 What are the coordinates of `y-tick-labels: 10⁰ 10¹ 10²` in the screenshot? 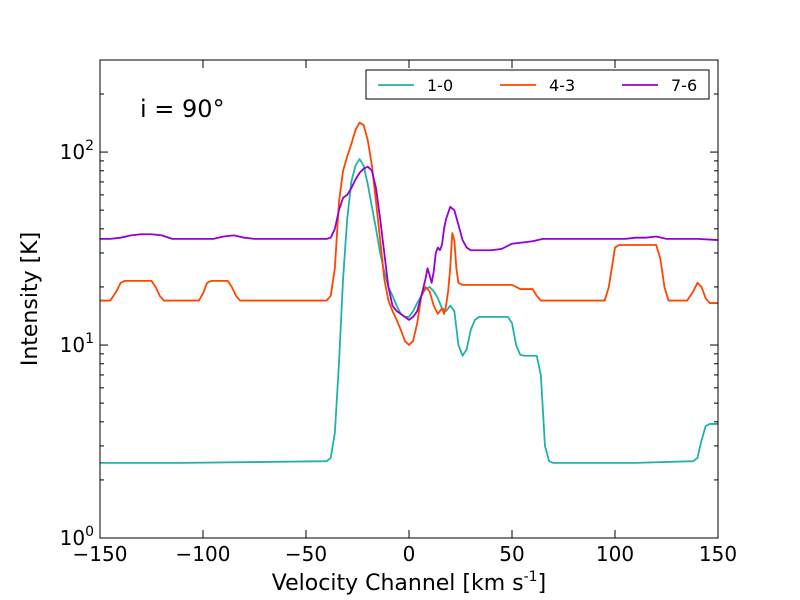 It's located at (77, 344).